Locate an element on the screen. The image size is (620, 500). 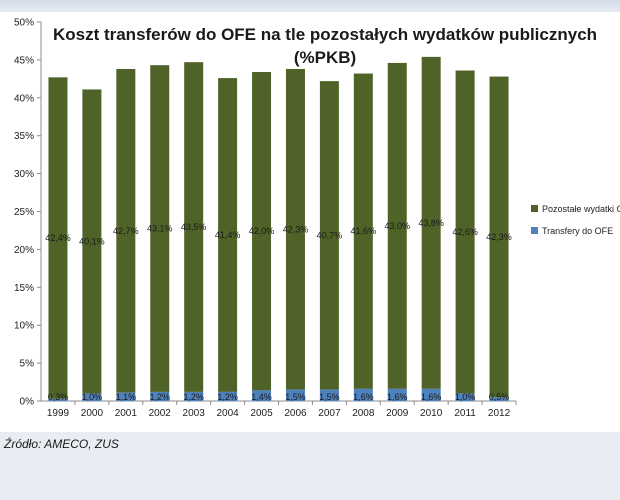
x-tick-label: 2009 is located at coordinates (397, 413).